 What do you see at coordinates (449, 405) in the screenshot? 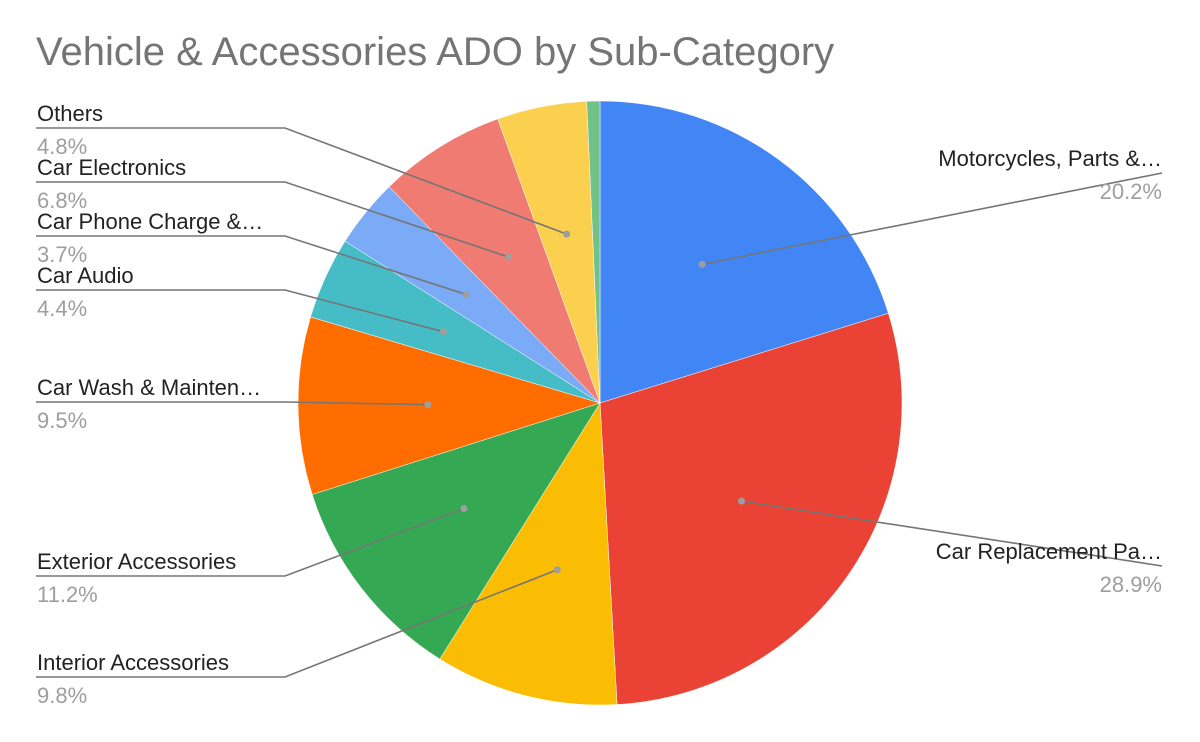
I see `pie-slice-car-wash-mainten` at bounding box center [449, 405].